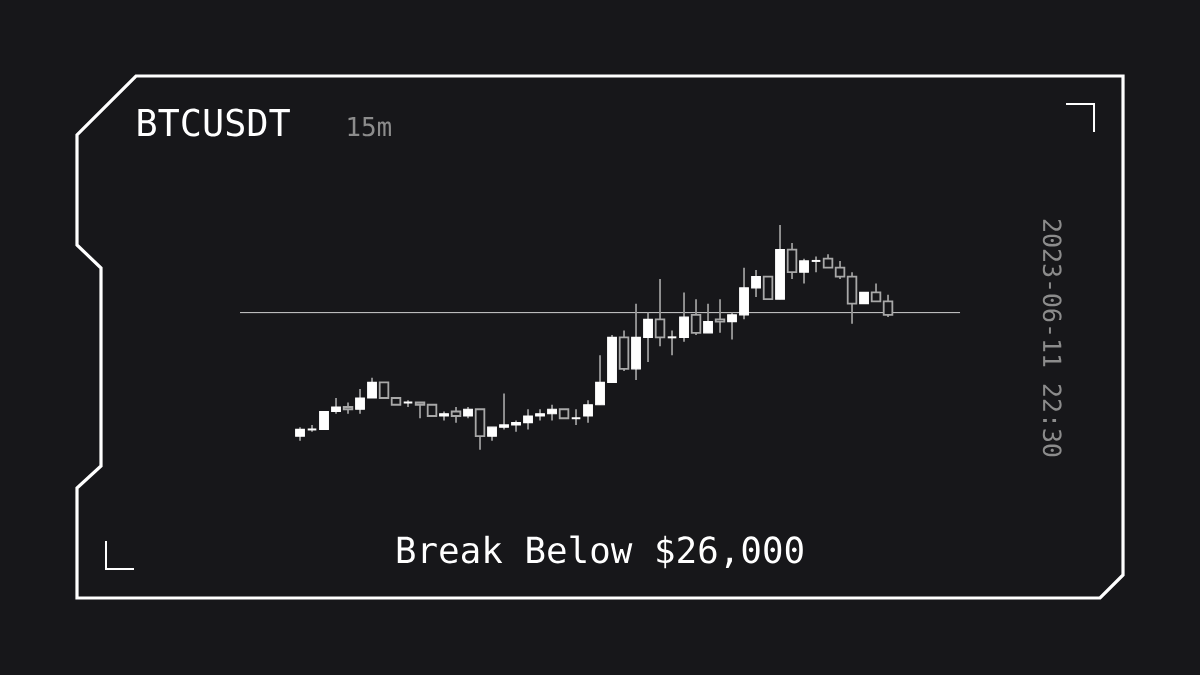  What do you see at coordinates (214, 122) in the screenshot?
I see `chart-title: BTCUSDT` at bounding box center [214, 122].